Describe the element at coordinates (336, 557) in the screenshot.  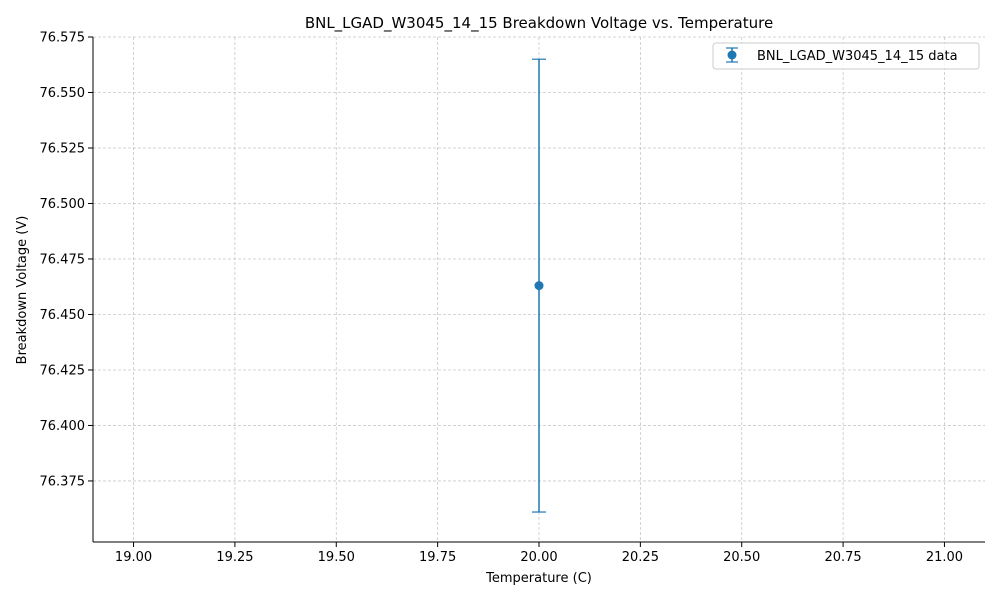
I see `x-tick-label: 19.50` at that location.